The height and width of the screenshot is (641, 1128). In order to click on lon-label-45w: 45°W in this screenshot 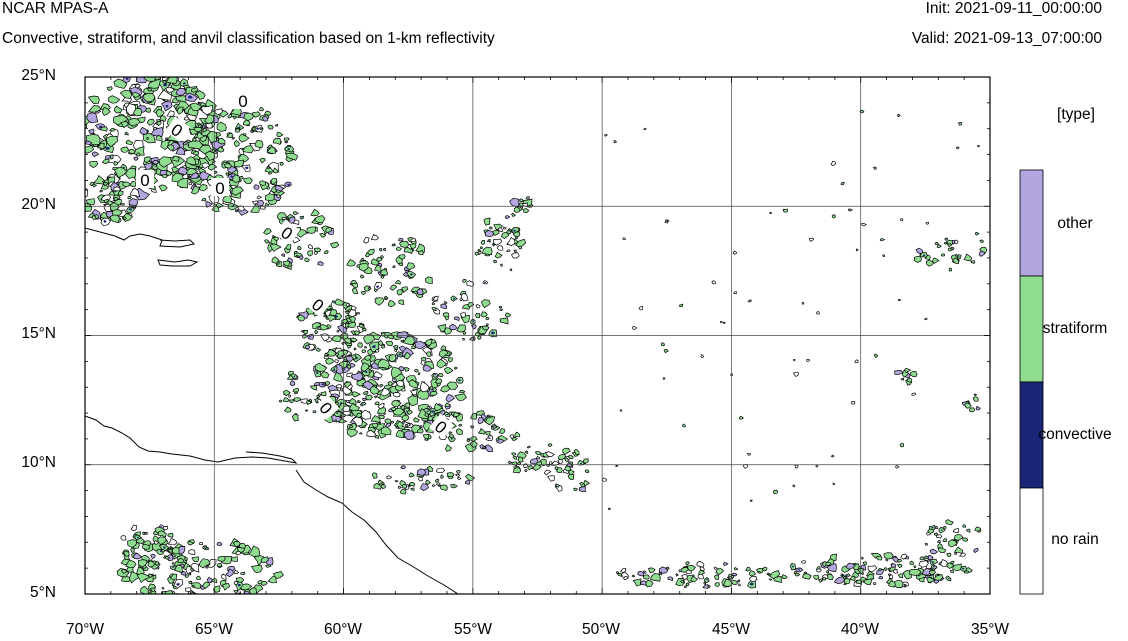, I will do `click(731, 629)`.